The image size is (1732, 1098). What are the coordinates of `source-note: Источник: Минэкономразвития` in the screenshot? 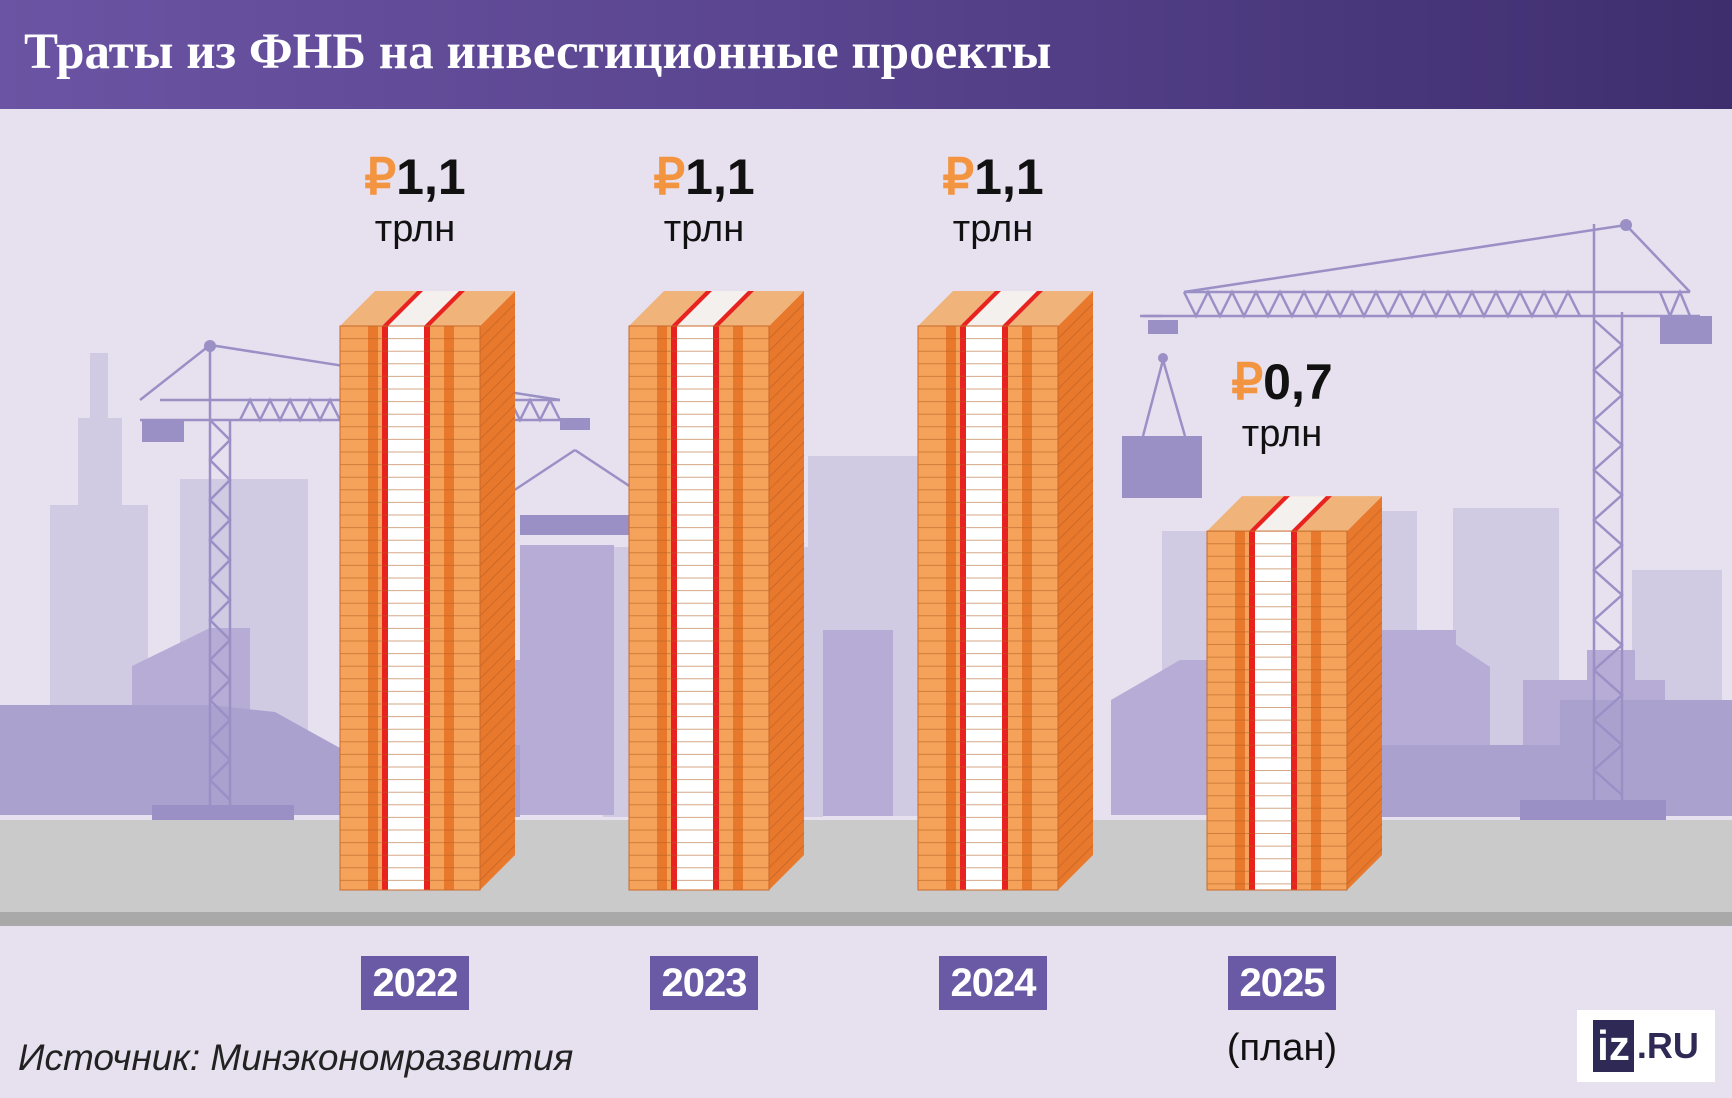 It's located at (296, 1057).